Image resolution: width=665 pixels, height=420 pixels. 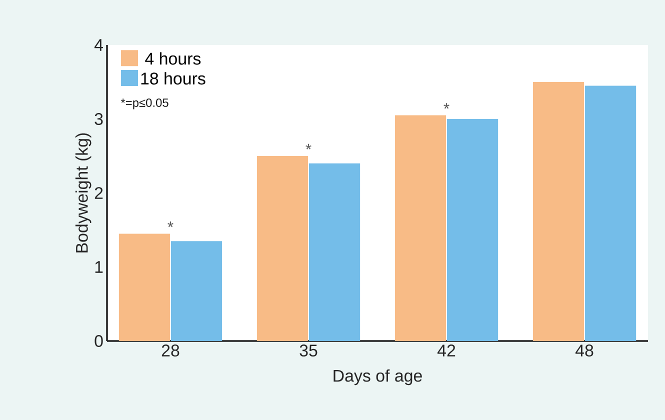 I want to click on x-axis-title: Days of age, so click(x=378, y=377).